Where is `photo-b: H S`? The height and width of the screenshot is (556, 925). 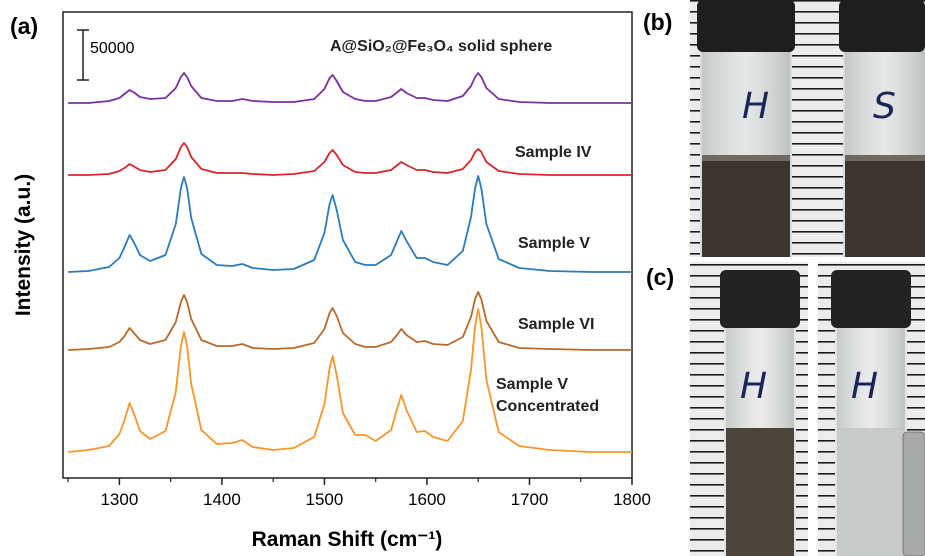
photo-b: H S is located at coordinates (807, 128).